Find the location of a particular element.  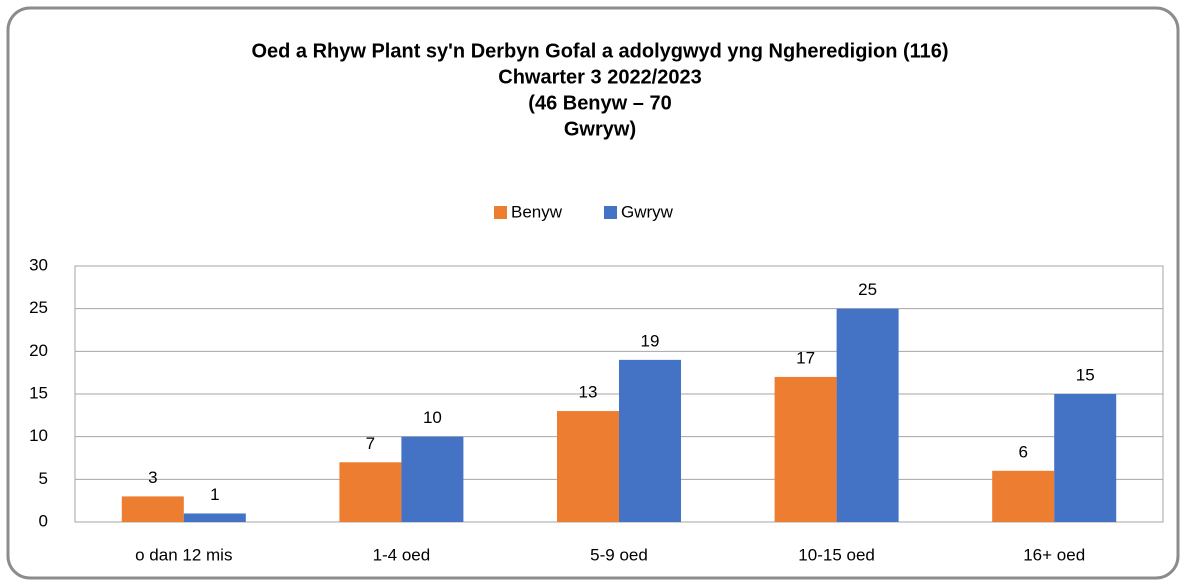

value-label: 13 is located at coordinates (588, 392).